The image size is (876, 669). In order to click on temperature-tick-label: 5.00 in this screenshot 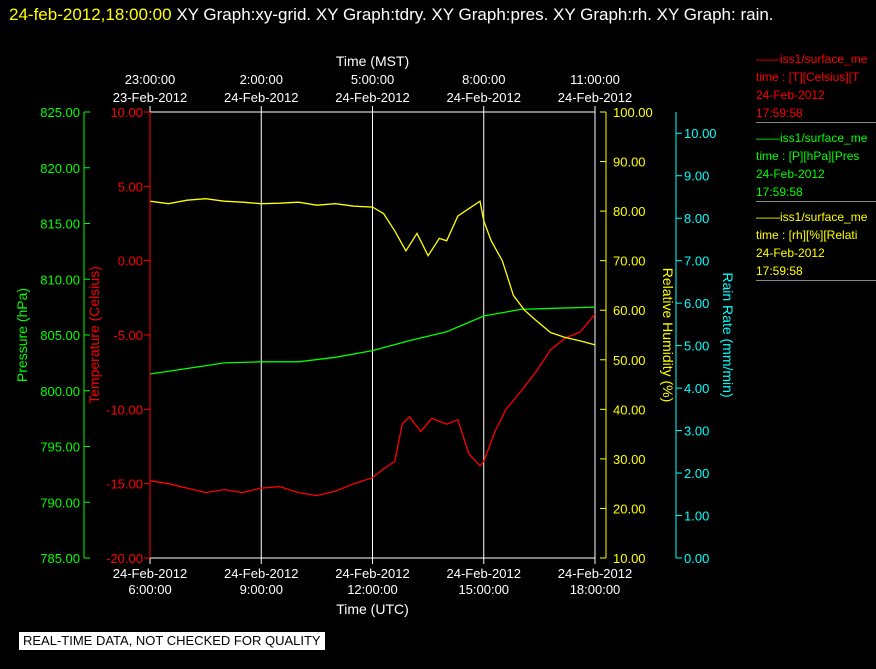, I will do `click(130, 186)`.